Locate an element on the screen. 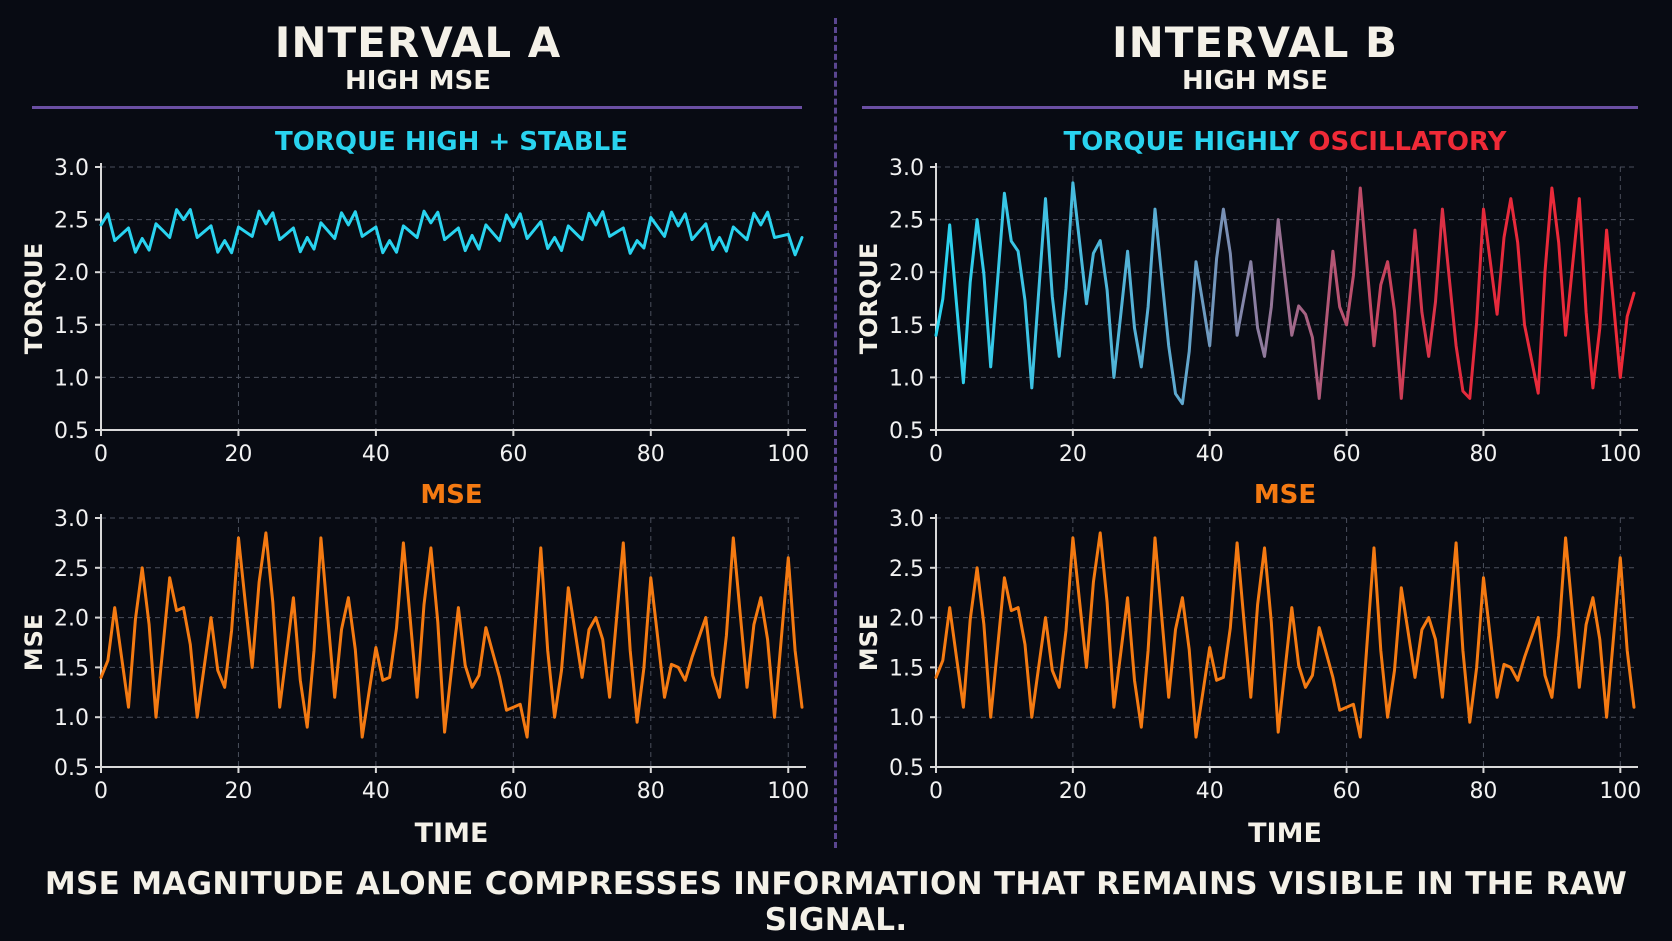 This screenshot has width=1672, height=941. a-torque-title-part: TORQUE HIGH + STABLE is located at coordinates (451, 142).